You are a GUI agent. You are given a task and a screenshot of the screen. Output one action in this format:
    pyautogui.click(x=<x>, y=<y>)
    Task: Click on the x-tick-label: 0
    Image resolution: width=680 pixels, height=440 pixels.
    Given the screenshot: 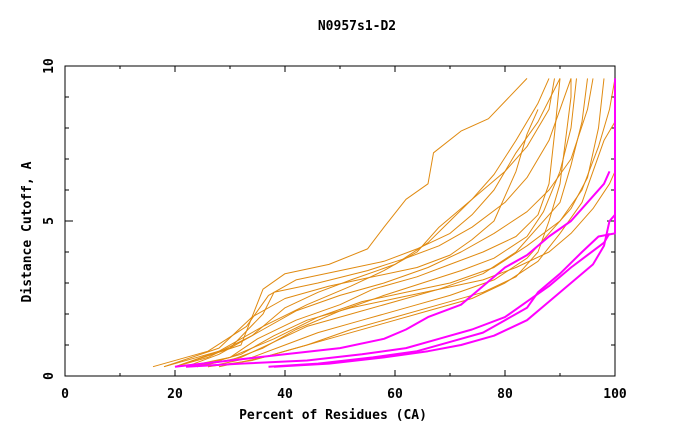 What is the action you would take?
    pyautogui.click(x=65, y=394)
    